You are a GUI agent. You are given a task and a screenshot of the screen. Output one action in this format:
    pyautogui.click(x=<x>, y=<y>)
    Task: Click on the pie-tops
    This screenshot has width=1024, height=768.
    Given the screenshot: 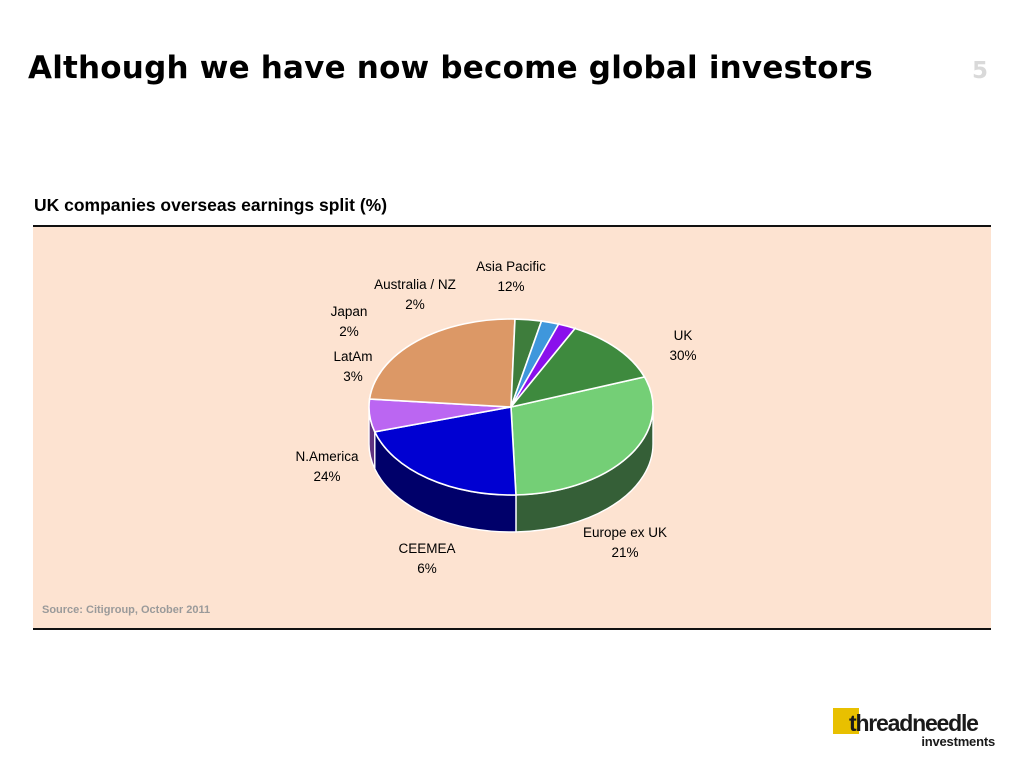 What is the action you would take?
    pyautogui.click(x=511, y=407)
    